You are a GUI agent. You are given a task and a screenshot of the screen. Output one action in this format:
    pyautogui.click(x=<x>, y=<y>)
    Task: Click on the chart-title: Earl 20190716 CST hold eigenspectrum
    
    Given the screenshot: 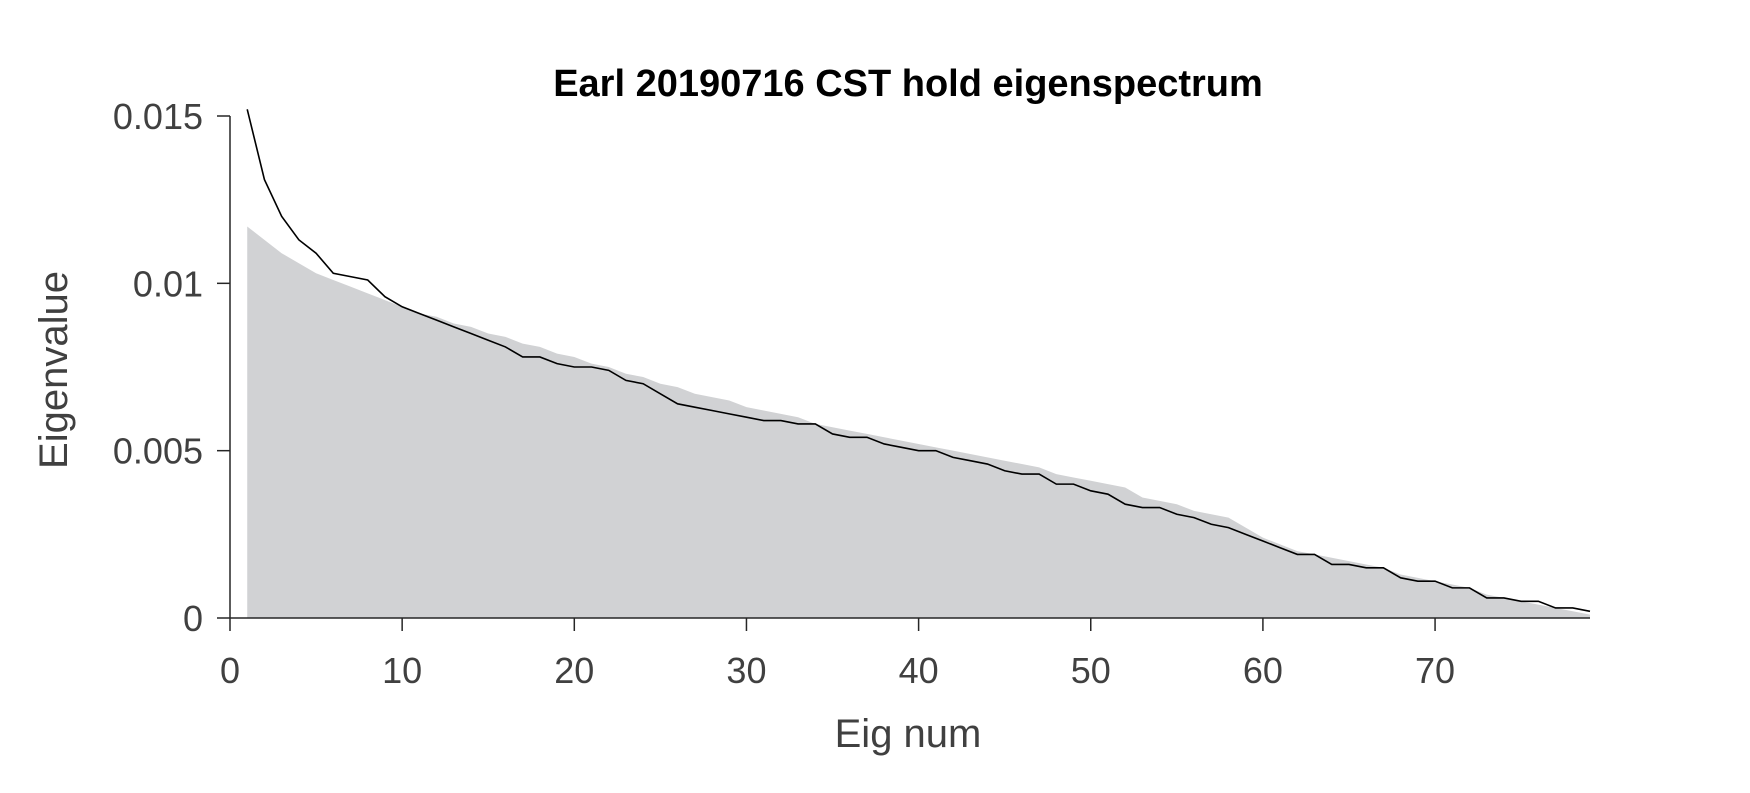 What is the action you would take?
    pyautogui.click(x=908, y=84)
    